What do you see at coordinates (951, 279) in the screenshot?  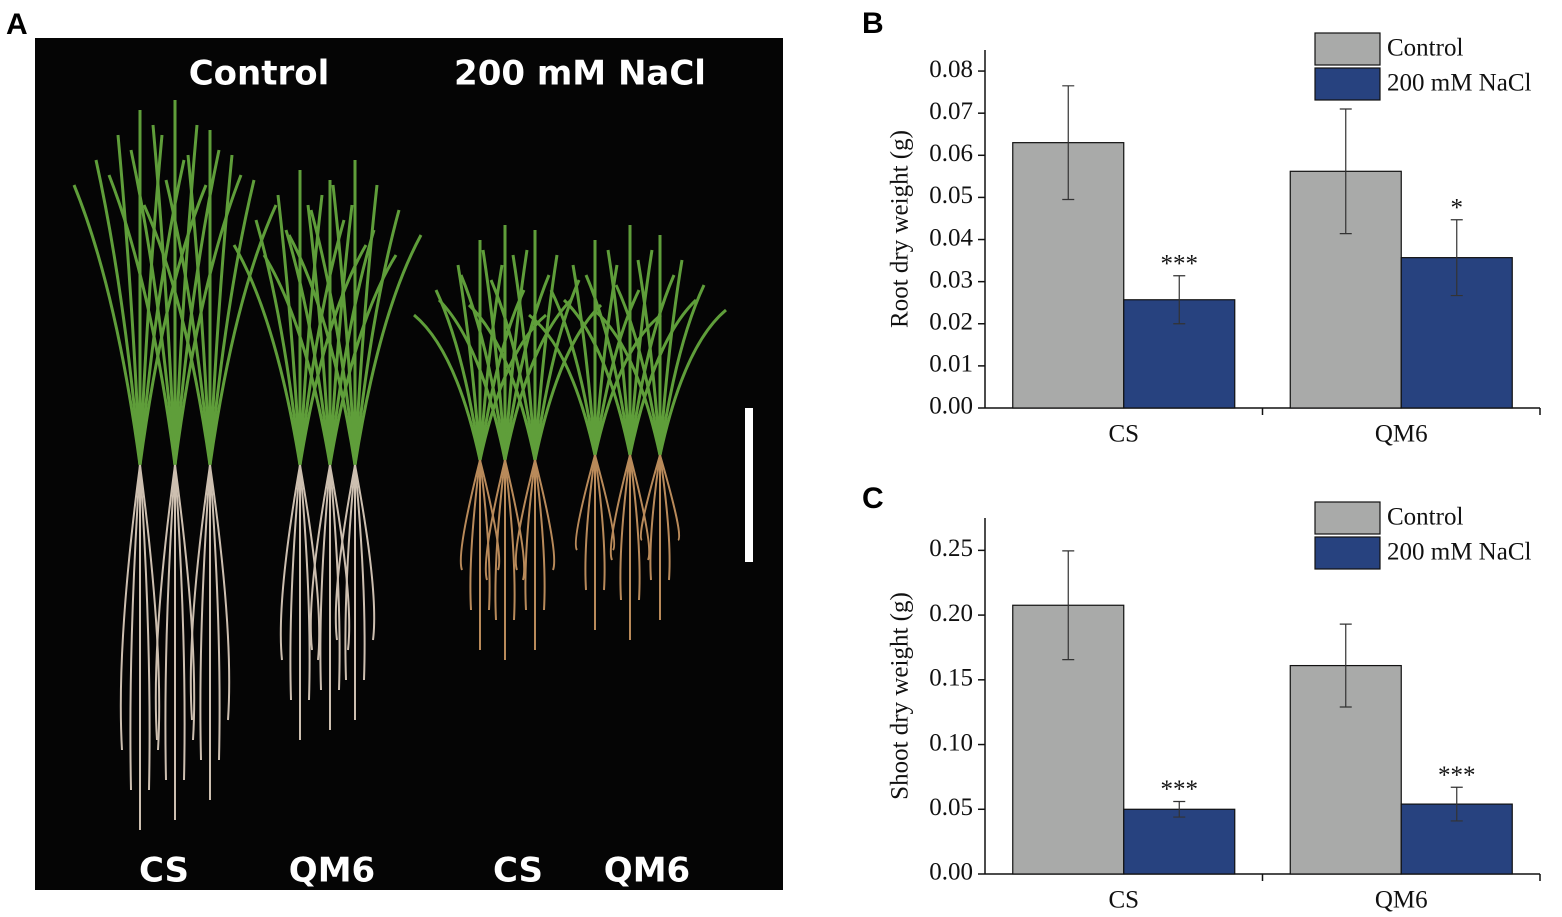 I see `y-tick-label: 0.03` at bounding box center [951, 279].